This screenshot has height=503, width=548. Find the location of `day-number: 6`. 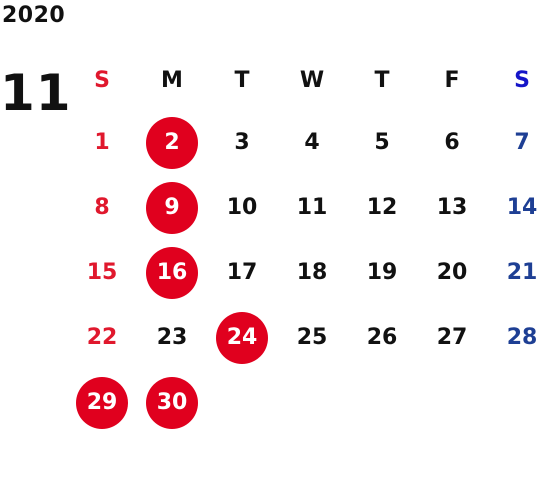

day-number: 6 is located at coordinates (452, 142).